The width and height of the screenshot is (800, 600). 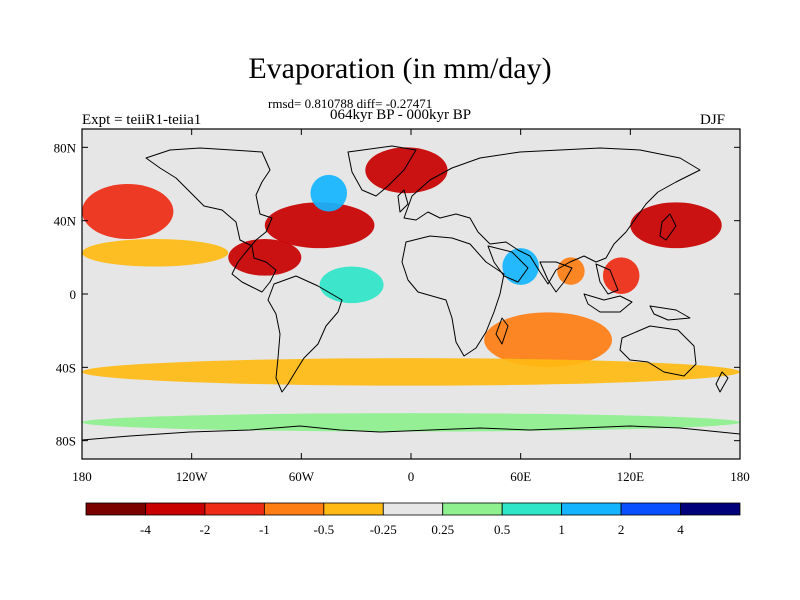 What do you see at coordinates (411, 433) in the screenshot?
I see `coastline-antarctica` at bounding box center [411, 433].